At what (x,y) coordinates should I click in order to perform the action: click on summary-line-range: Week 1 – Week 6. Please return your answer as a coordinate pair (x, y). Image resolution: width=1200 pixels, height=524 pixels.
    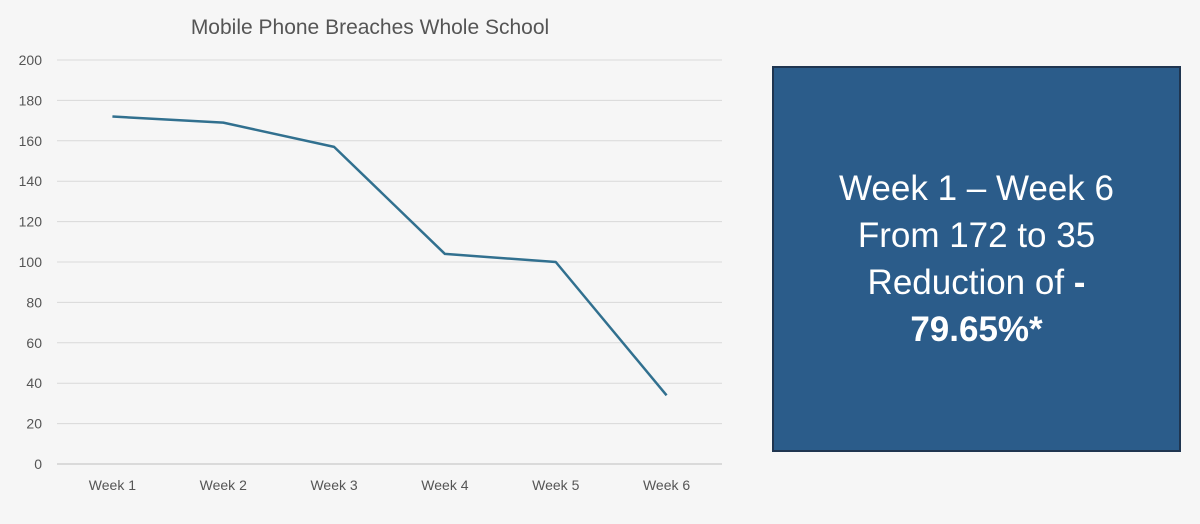
    Looking at the image, I should click on (976, 188).